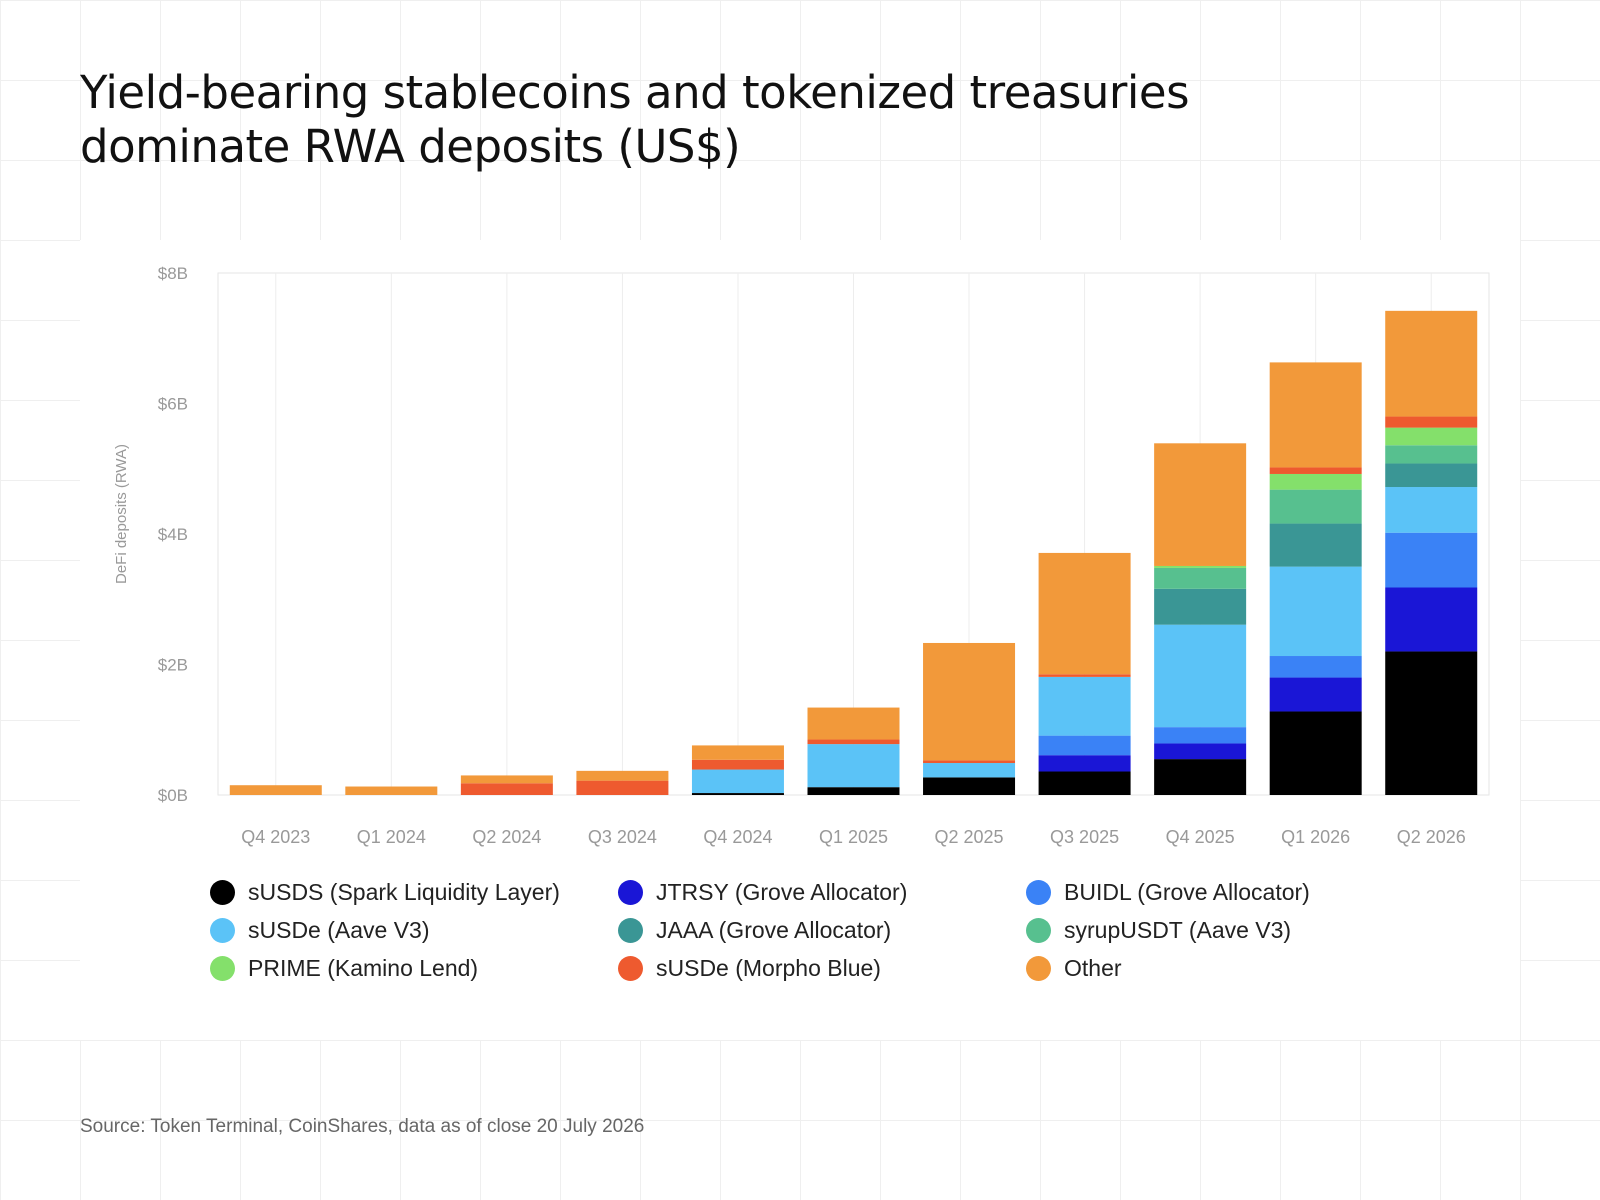 Image resolution: width=1600 pixels, height=1200 pixels. Describe the element at coordinates (121, 514) in the screenshot. I see `y-axis-title: DeFi deposits (RWA)` at that location.